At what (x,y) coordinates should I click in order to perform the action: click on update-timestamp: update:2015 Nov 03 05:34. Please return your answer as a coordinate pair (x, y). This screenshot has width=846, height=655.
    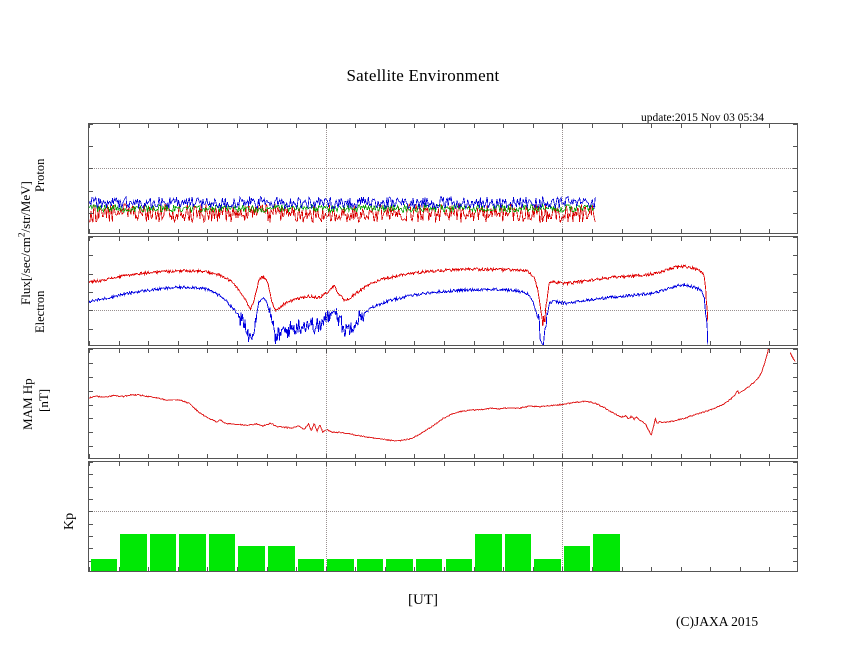
    Looking at the image, I should click on (702, 118).